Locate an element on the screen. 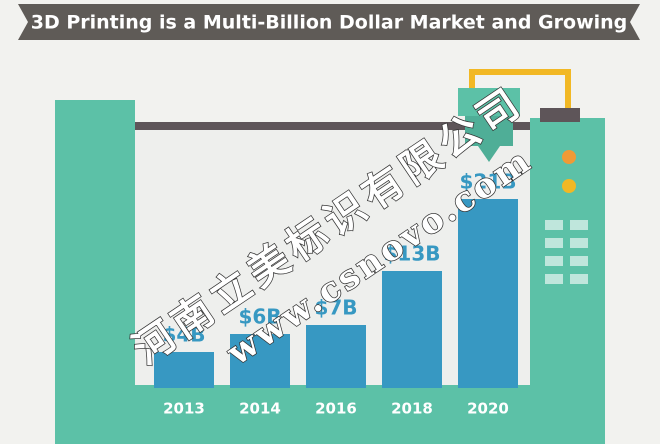  printer-right is located at coordinates (567, 281).